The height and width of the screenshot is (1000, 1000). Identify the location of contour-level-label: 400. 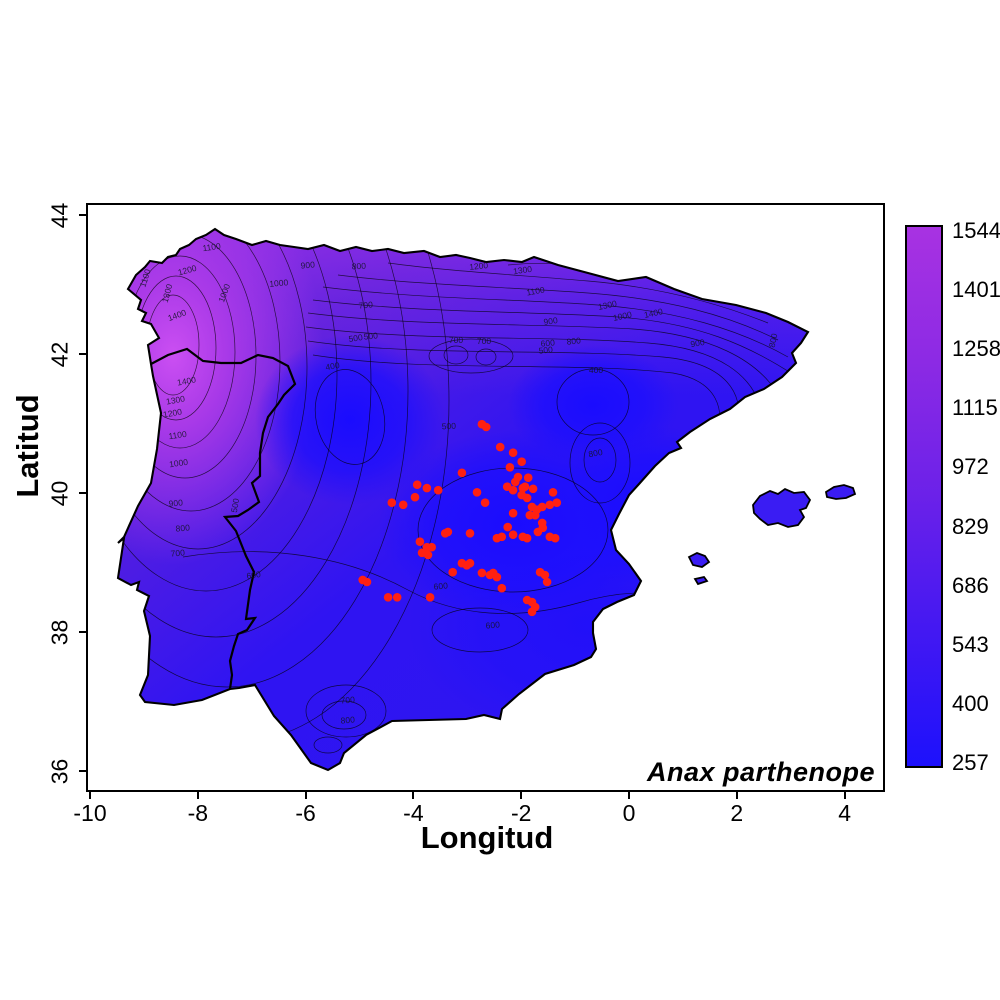
(333, 366).